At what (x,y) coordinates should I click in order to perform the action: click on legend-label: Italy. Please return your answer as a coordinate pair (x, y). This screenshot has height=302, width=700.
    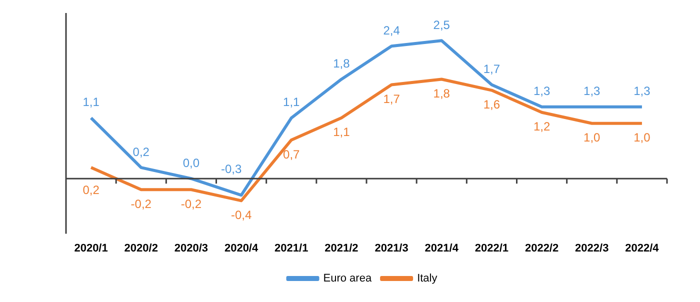
    Looking at the image, I should click on (427, 278).